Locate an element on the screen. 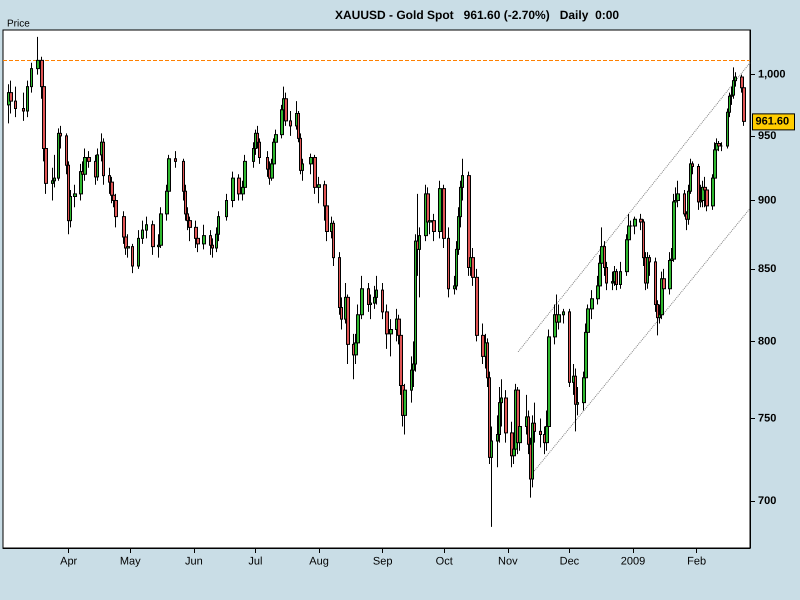 This screenshot has height=600, width=800. x-tick-label: Nov is located at coordinates (508, 562).